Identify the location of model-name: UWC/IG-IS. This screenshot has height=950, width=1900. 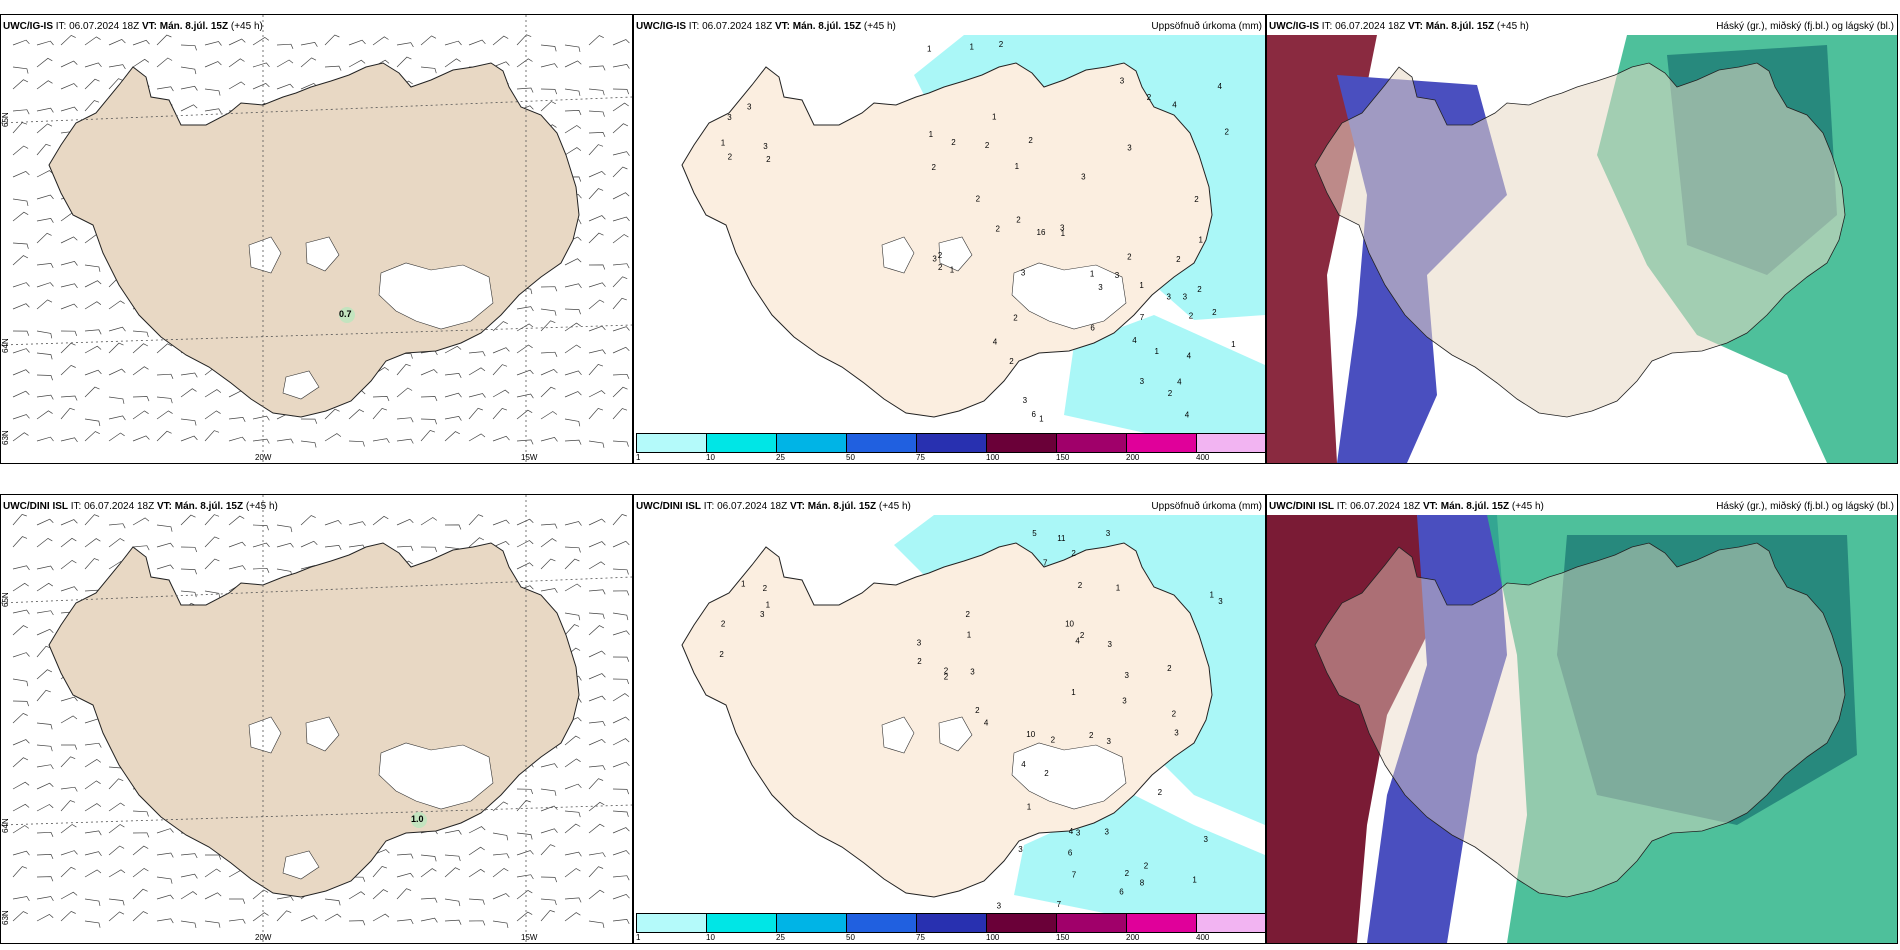
(661, 26).